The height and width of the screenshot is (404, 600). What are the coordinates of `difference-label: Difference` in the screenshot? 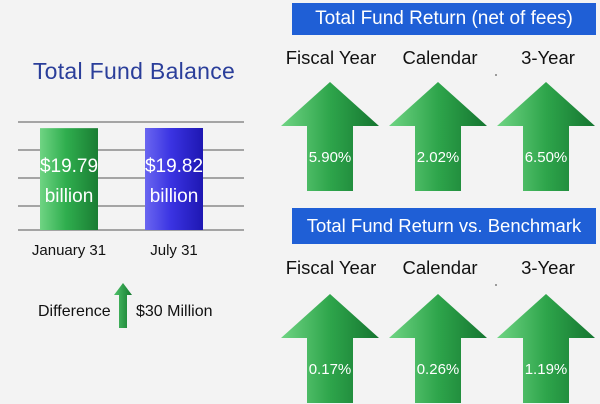 It's located at (74, 311).